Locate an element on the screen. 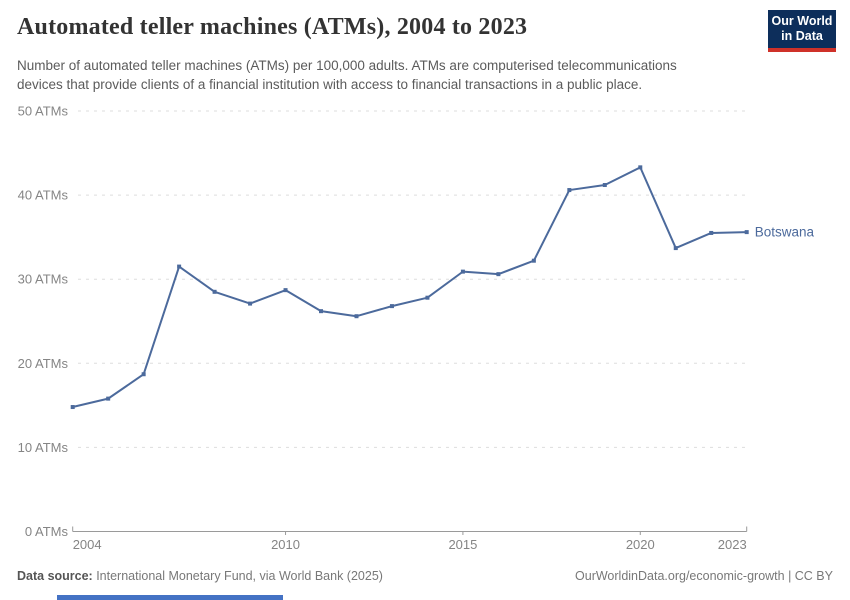  data-source-label: Data source: is located at coordinates (55, 576).